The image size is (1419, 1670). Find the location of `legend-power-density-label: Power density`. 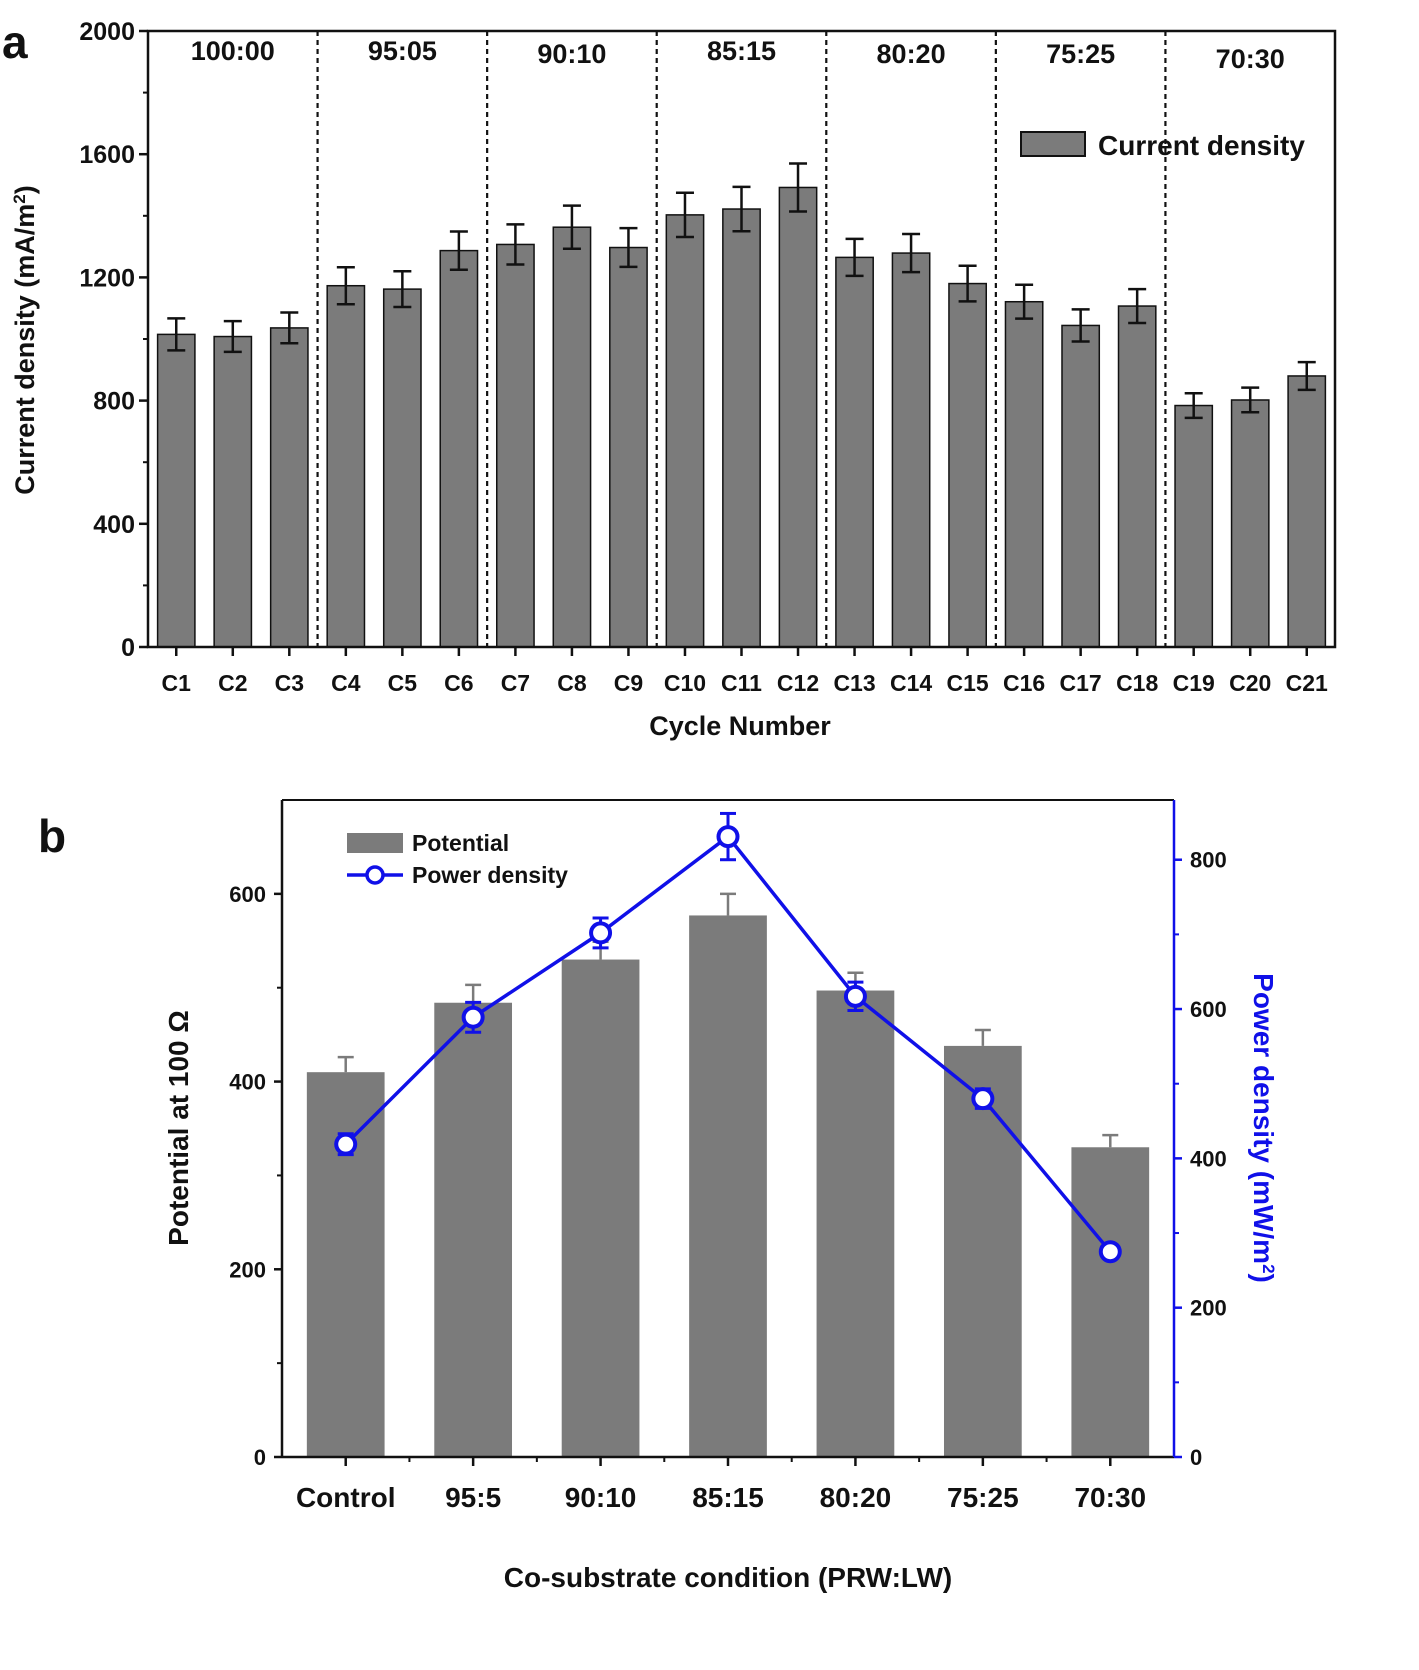

legend-power-density-label: Power density is located at coordinates (490, 875).